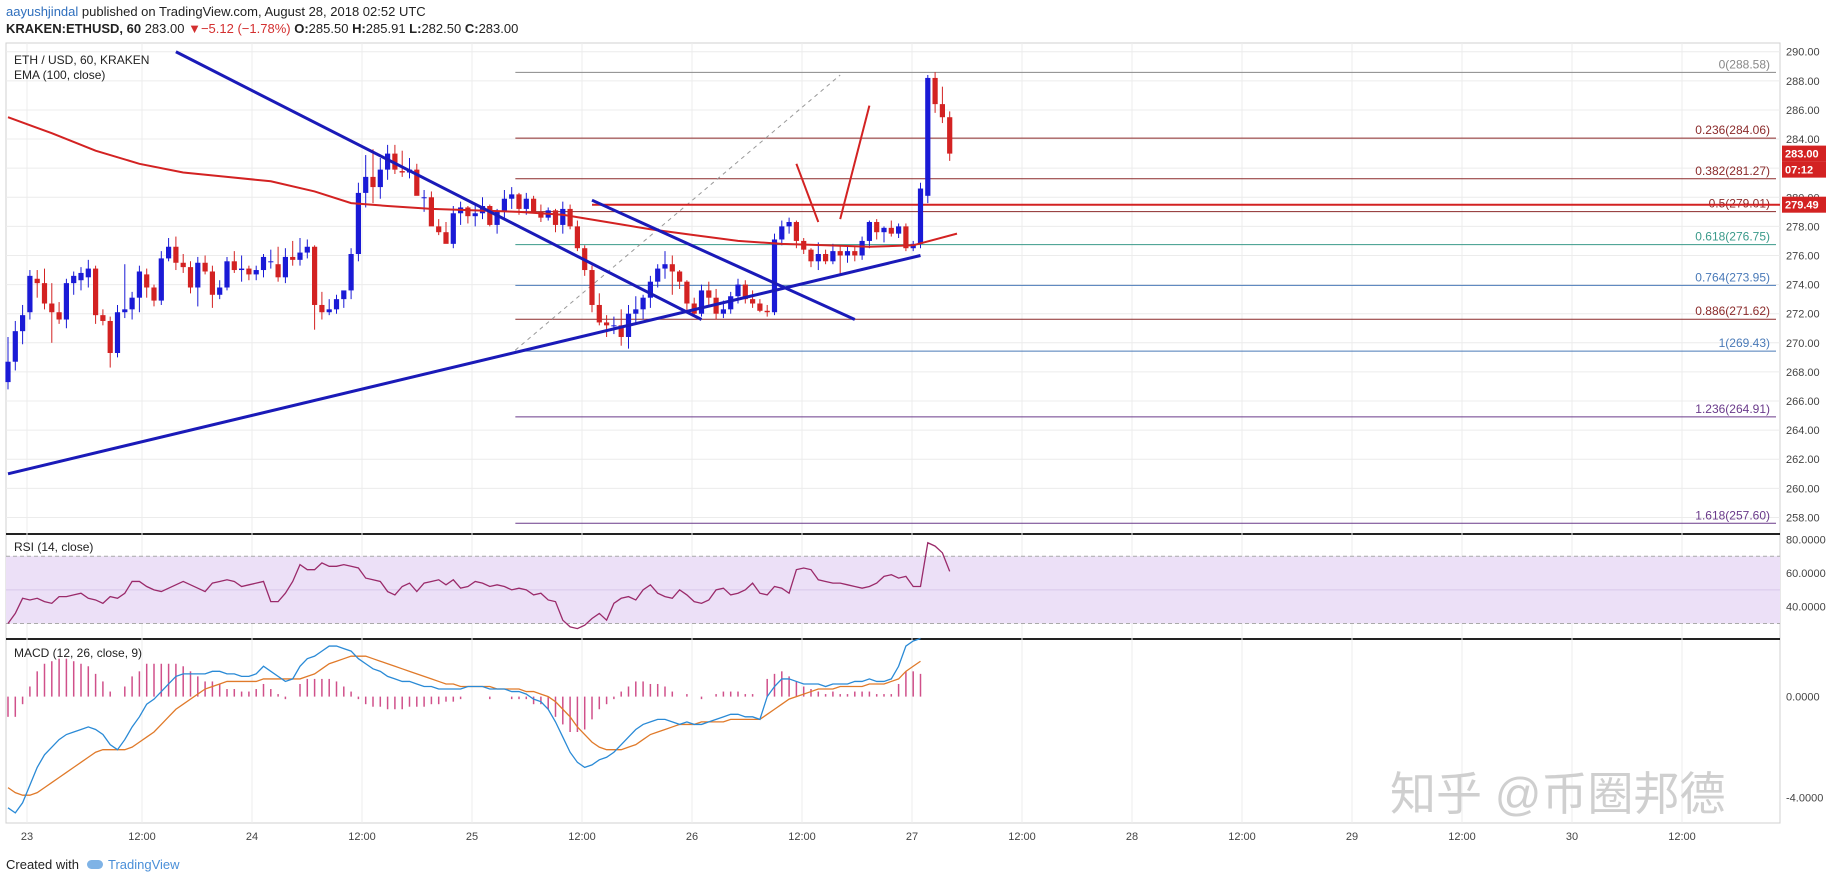 This screenshot has width=1828, height=885. Describe the element at coordinates (144, 864) in the screenshot. I see `tradingview-link: TradingView` at that location.